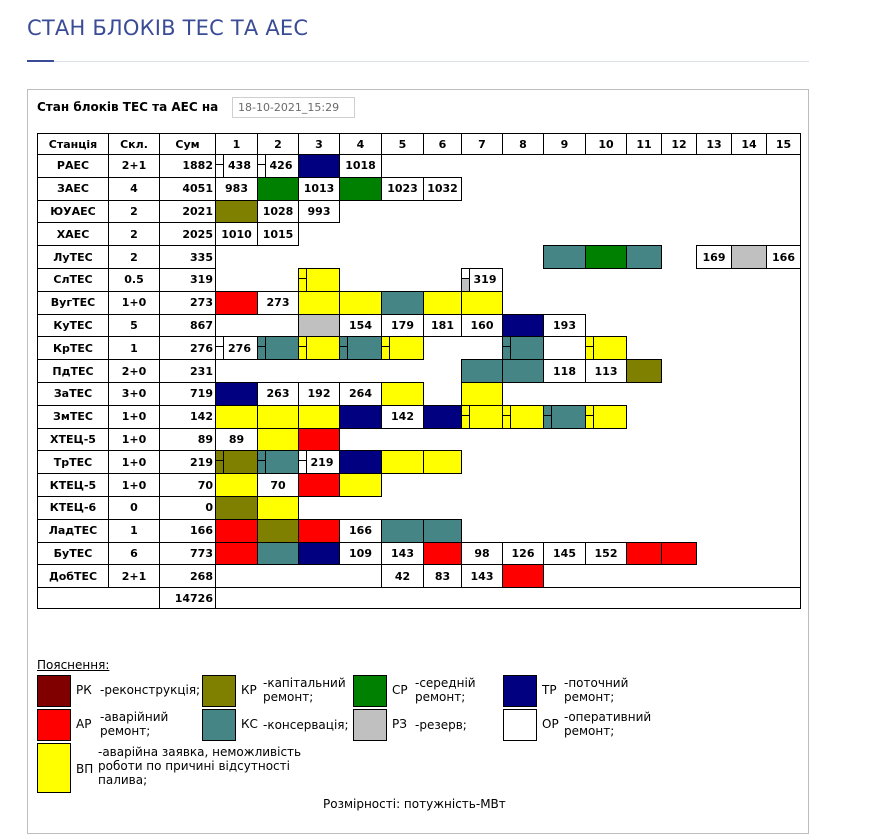 The height and width of the screenshot is (834, 880). I want to click on unit-cell: 169, so click(714, 257).